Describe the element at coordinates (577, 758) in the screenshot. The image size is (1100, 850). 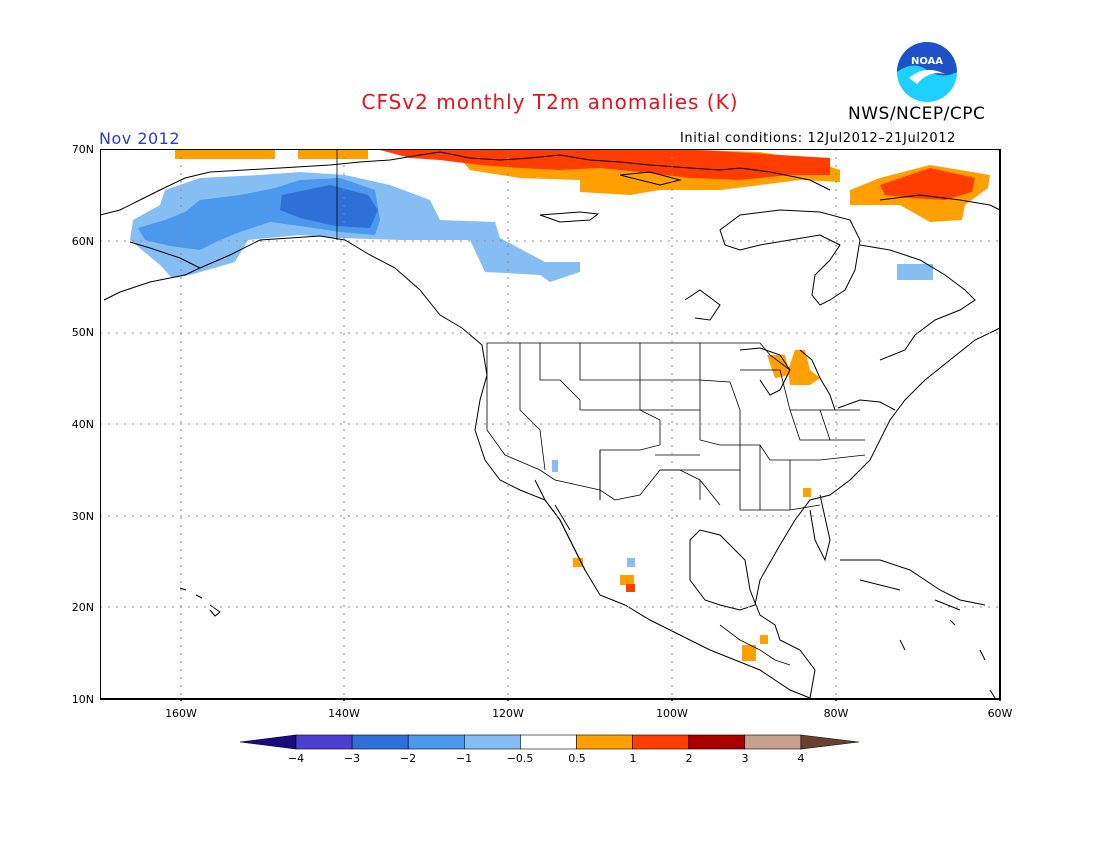
I see `colorbar-label: 0.5` at that location.